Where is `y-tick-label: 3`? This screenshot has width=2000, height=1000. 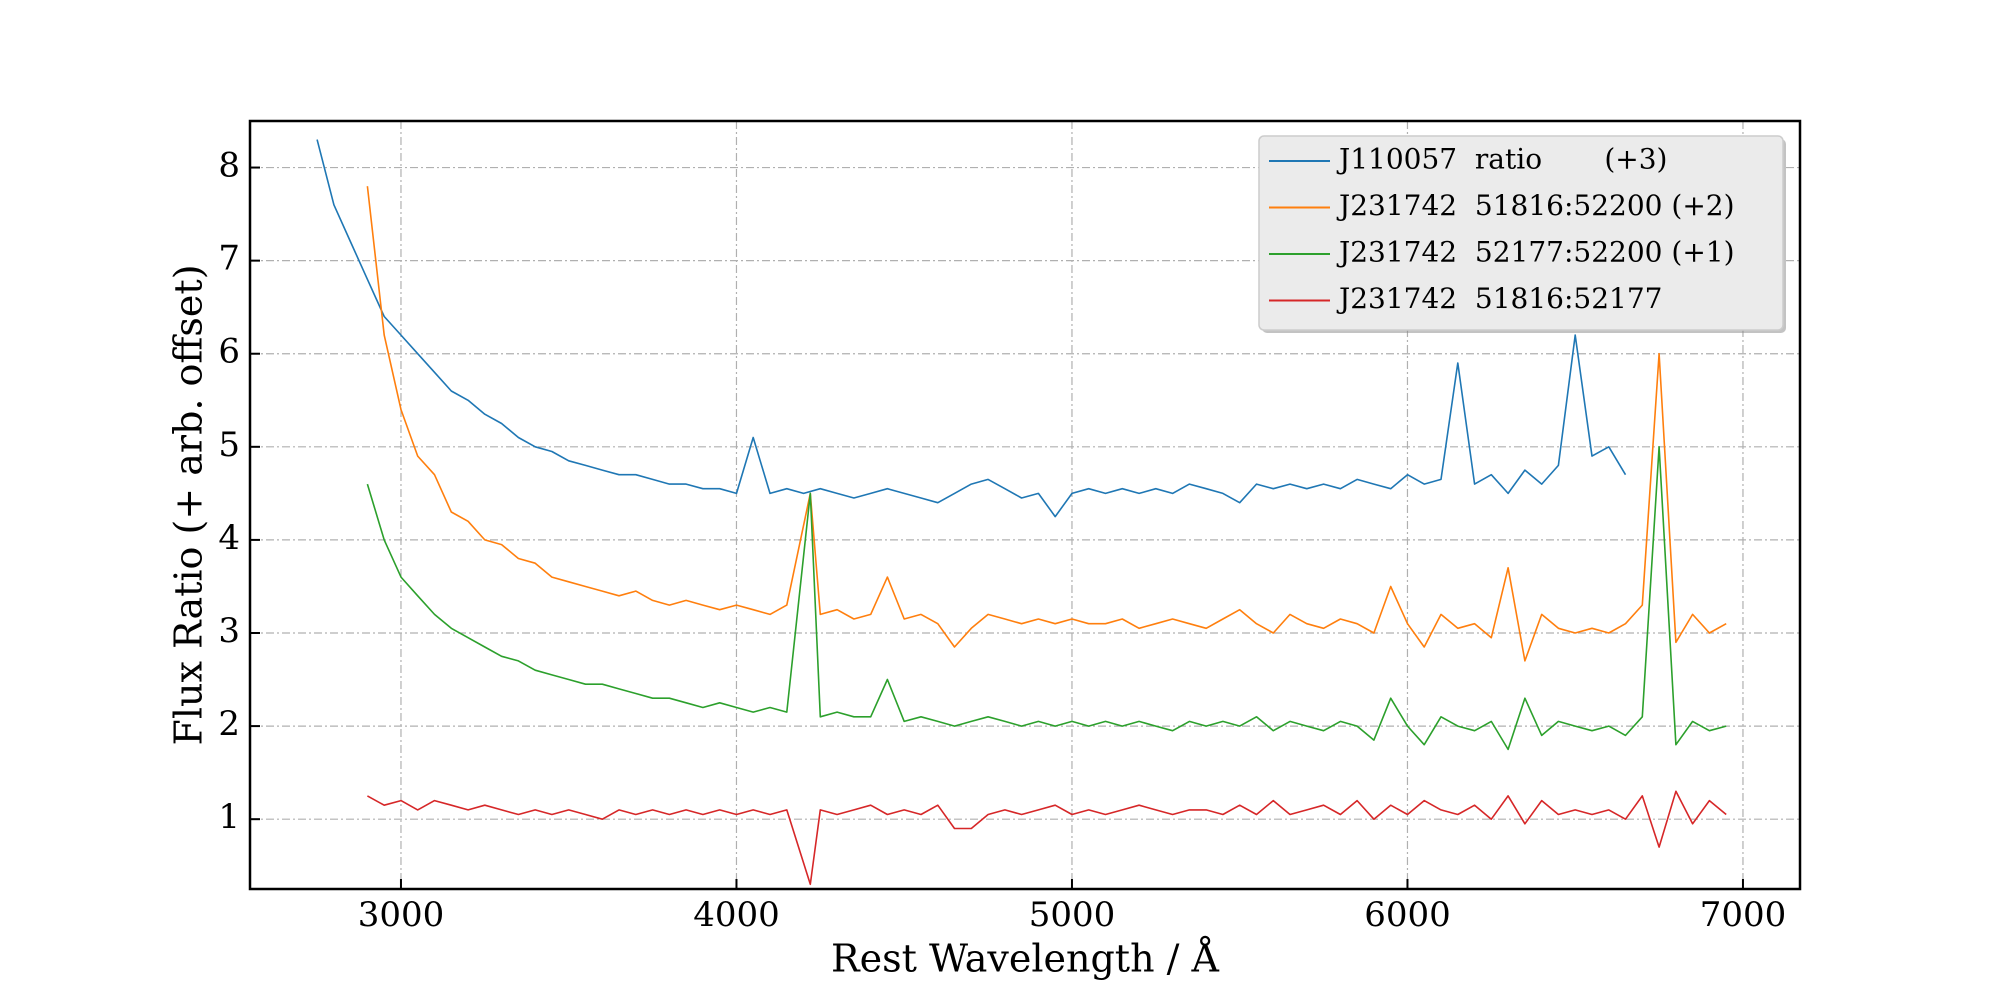
y-tick-label: 3 is located at coordinates (229, 631).